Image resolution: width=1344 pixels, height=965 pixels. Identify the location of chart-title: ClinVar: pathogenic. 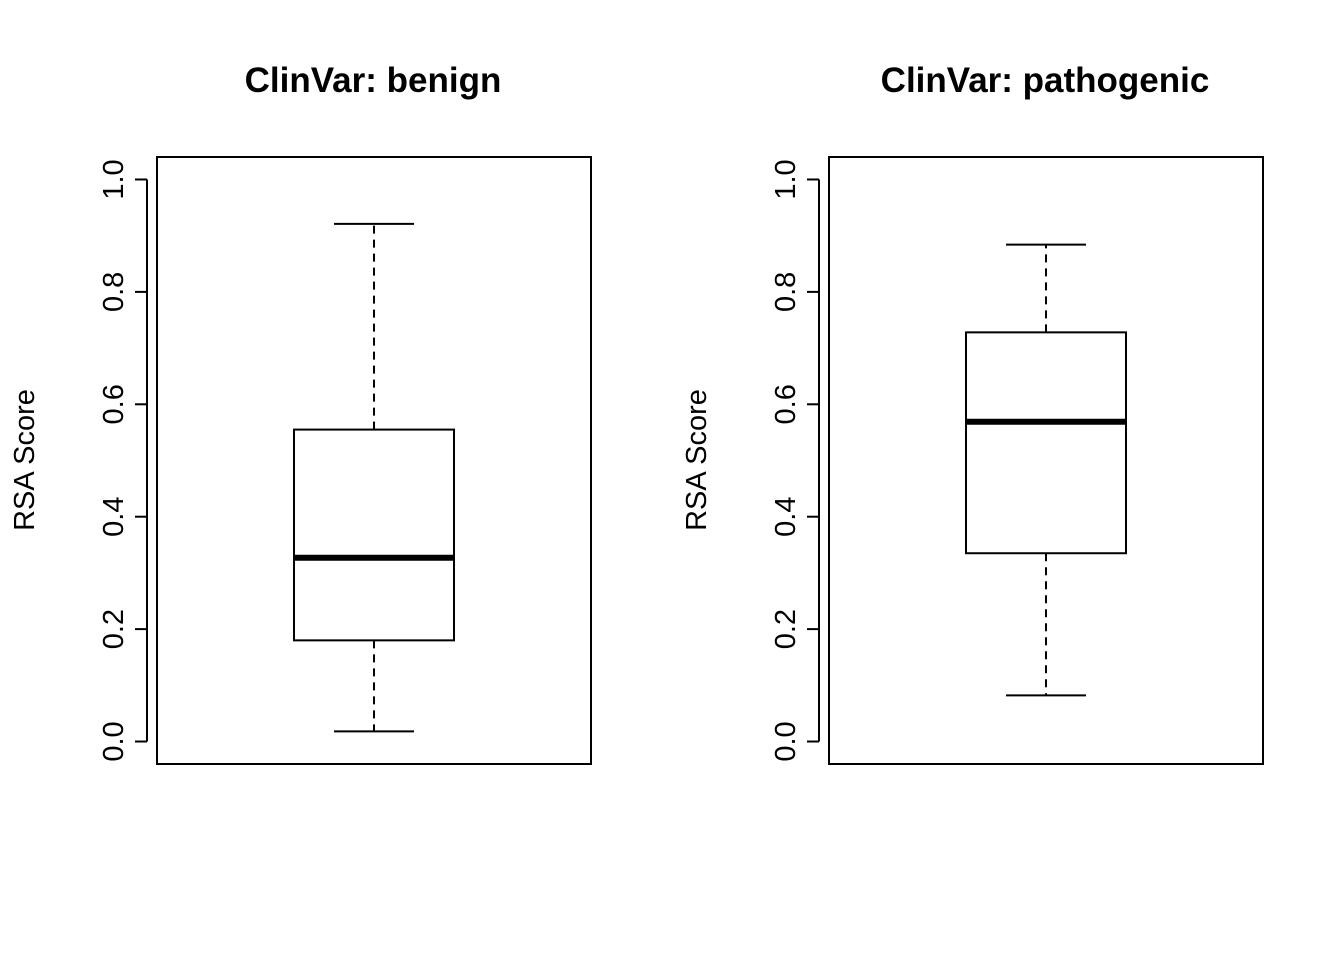
(1045, 80).